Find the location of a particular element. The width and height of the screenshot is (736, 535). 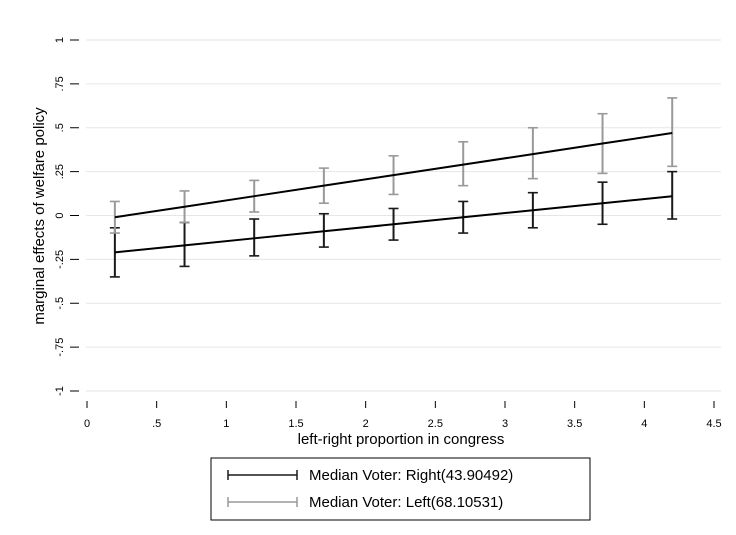

x-tick-label-5: 2.5 is located at coordinates (435, 424).